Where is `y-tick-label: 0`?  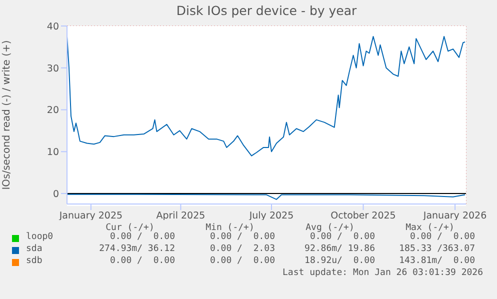
y-tick-label: 0 is located at coordinates (55, 194).